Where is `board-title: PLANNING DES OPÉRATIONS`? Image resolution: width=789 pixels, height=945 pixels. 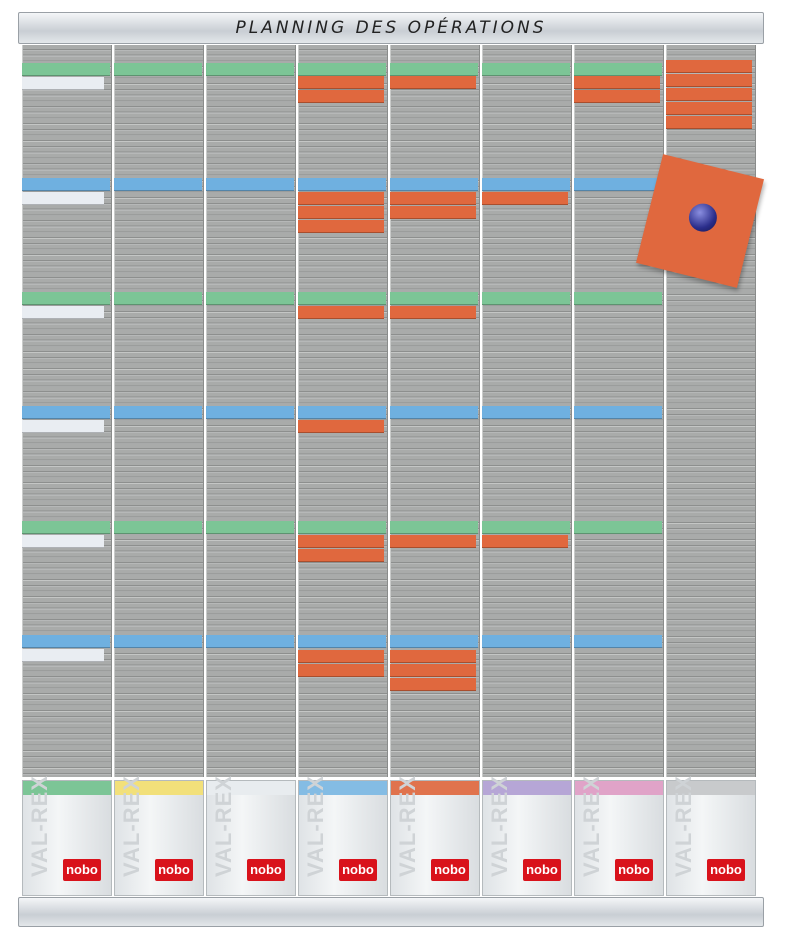
board-title: PLANNING DES OPÉRATIONS is located at coordinates (391, 28).